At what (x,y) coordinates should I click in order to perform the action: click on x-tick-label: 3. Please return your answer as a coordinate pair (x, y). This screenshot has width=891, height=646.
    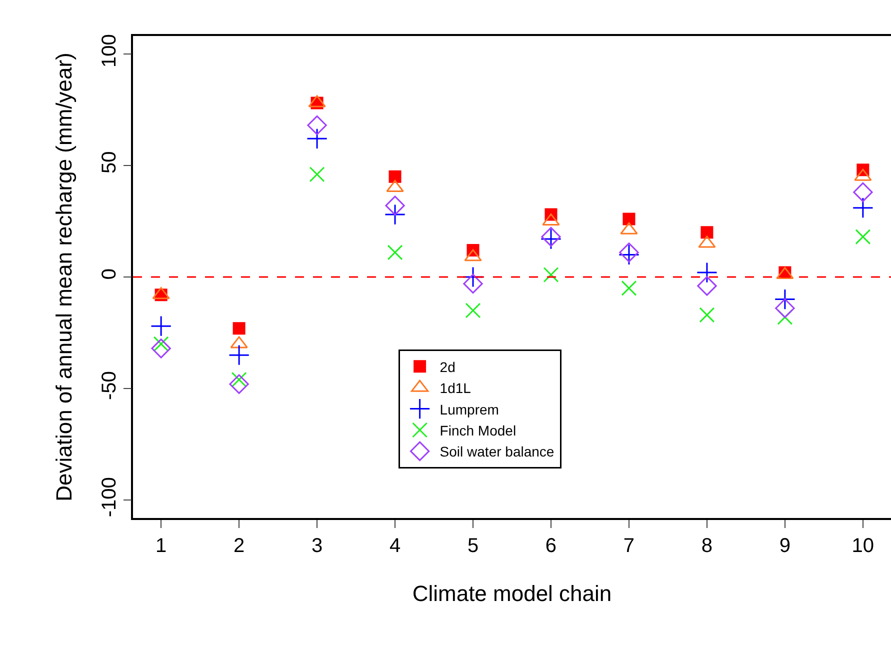
    Looking at the image, I should click on (317, 545).